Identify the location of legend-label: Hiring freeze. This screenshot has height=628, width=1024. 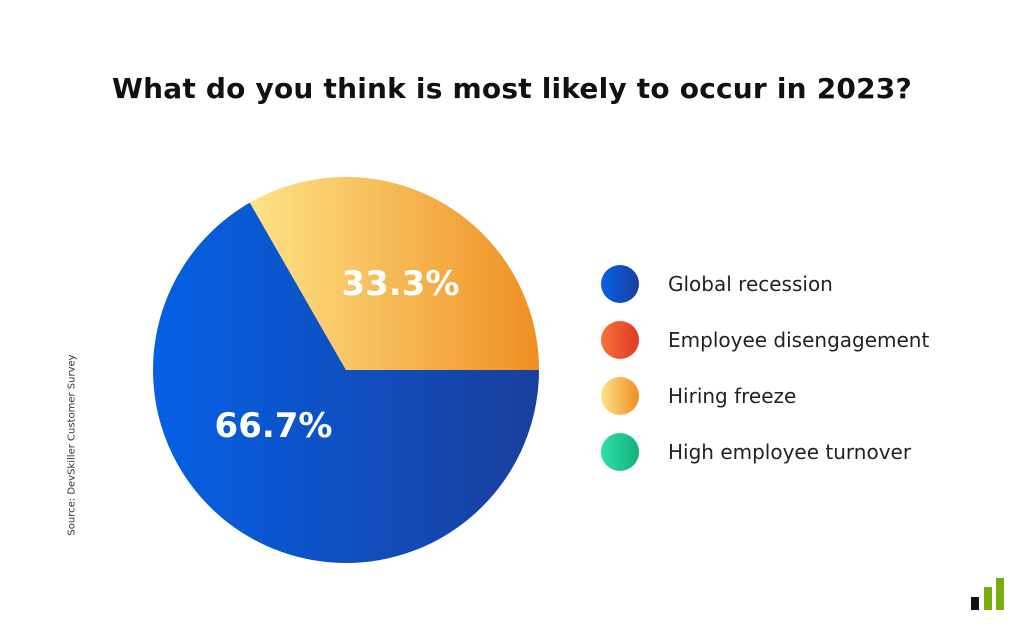
(732, 396).